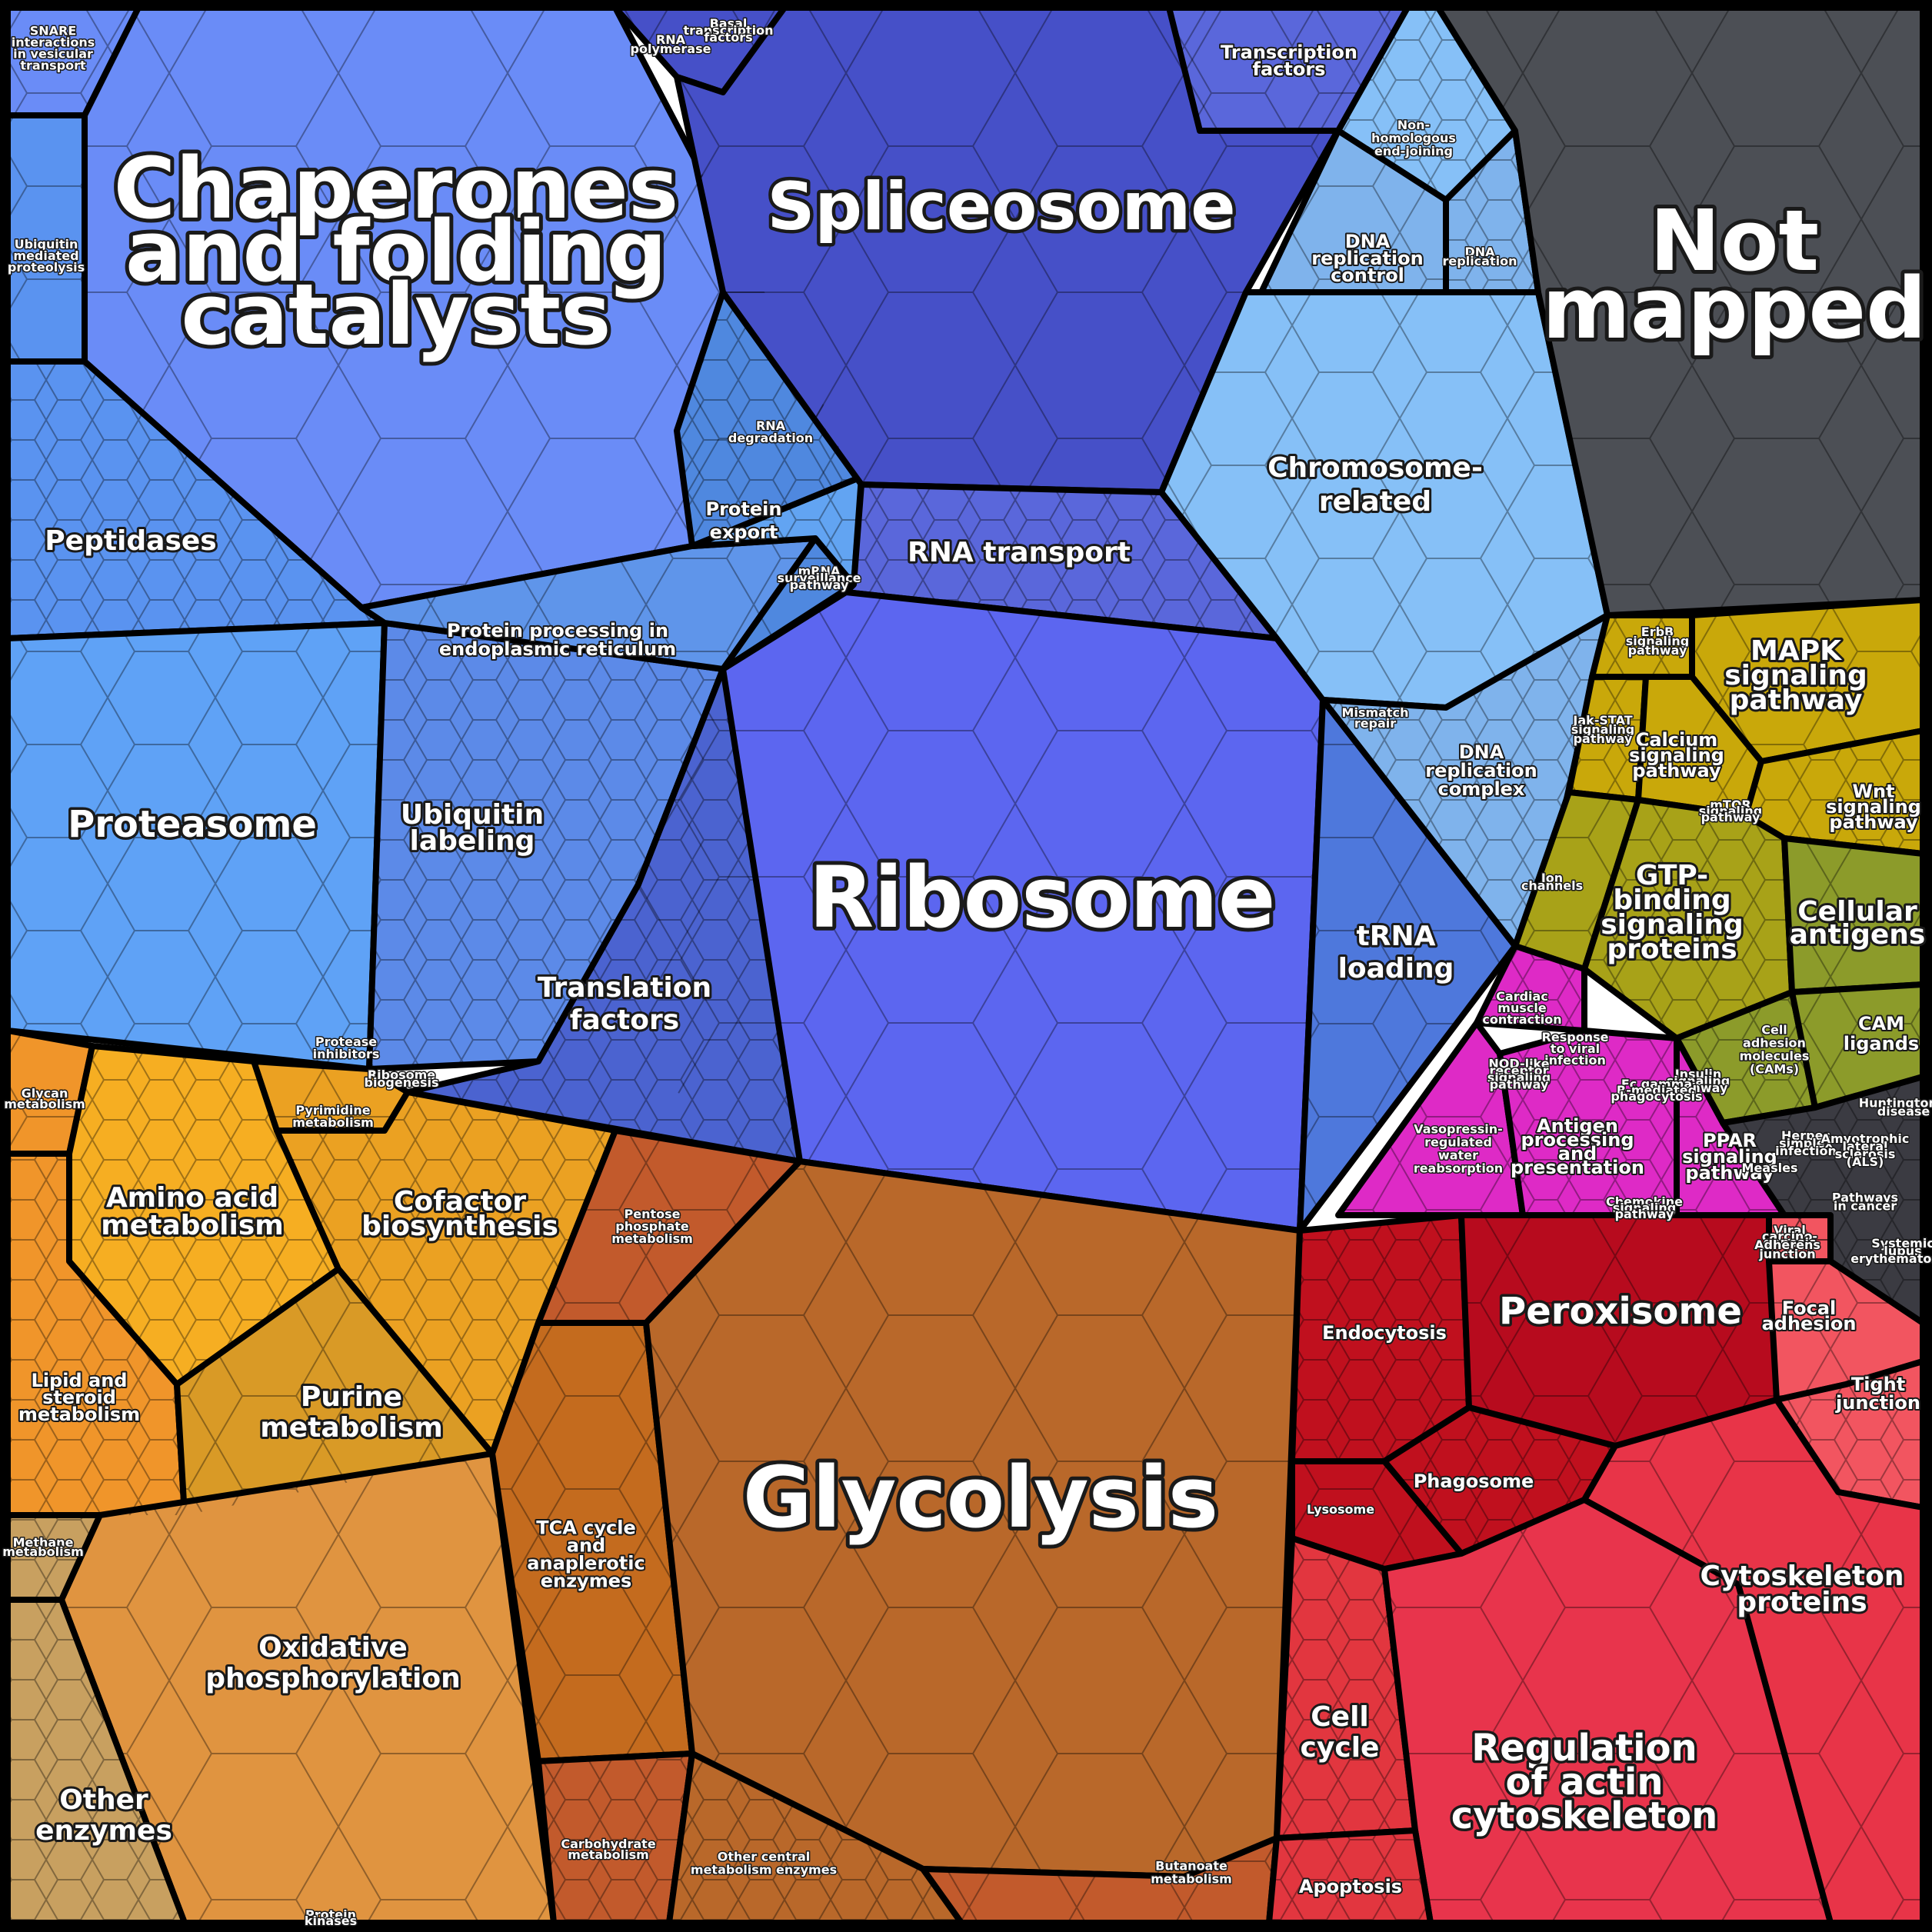 The image size is (1932, 1932). What do you see at coordinates (1895, 1102) in the screenshot?
I see `label-line: Huntington's` at bounding box center [1895, 1102].